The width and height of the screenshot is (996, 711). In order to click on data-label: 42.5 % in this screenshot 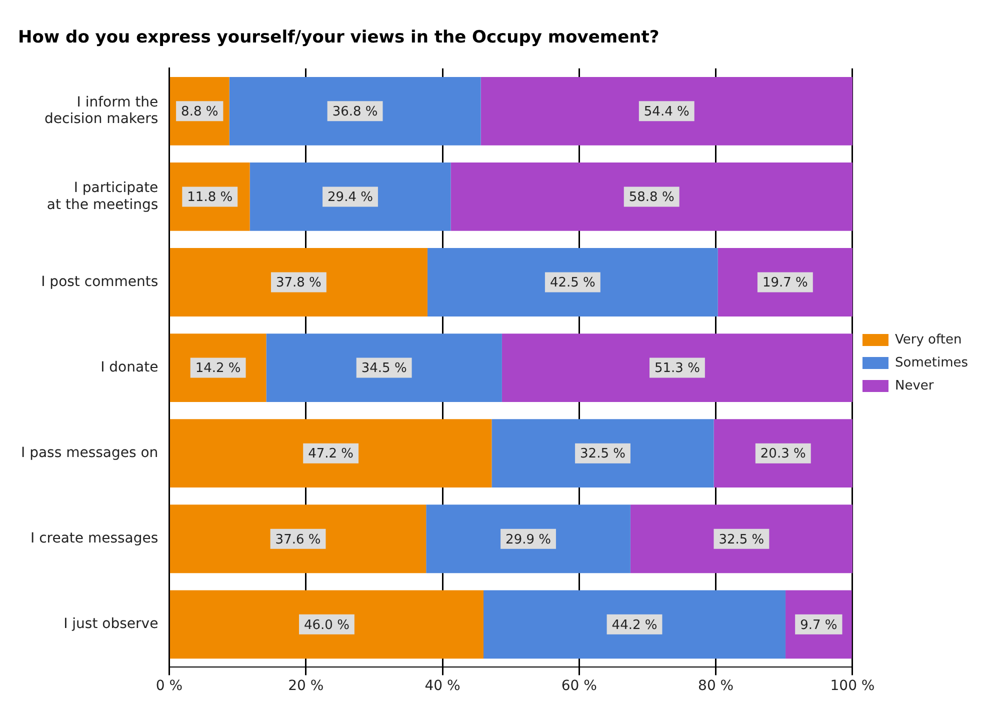, I will do `click(573, 283)`.